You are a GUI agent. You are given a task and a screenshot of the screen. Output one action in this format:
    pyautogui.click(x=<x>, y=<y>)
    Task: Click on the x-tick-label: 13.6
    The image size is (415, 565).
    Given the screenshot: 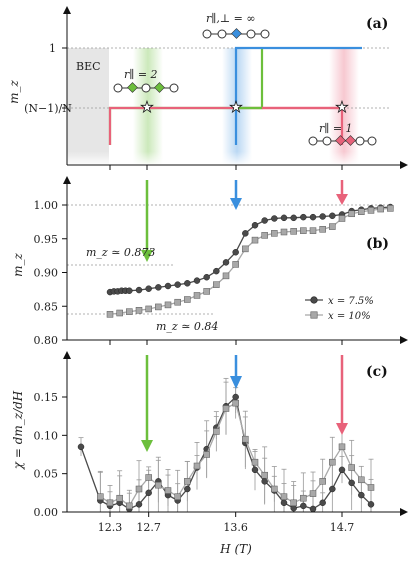 What is the action you would take?
    pyautogui.click(x=235, y=527)
    